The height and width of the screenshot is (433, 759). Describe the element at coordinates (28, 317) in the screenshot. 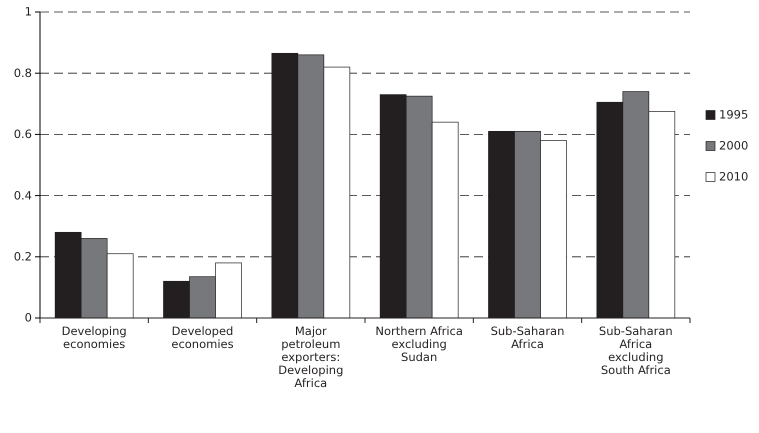

I see `y-tick-label: 0` at that location.